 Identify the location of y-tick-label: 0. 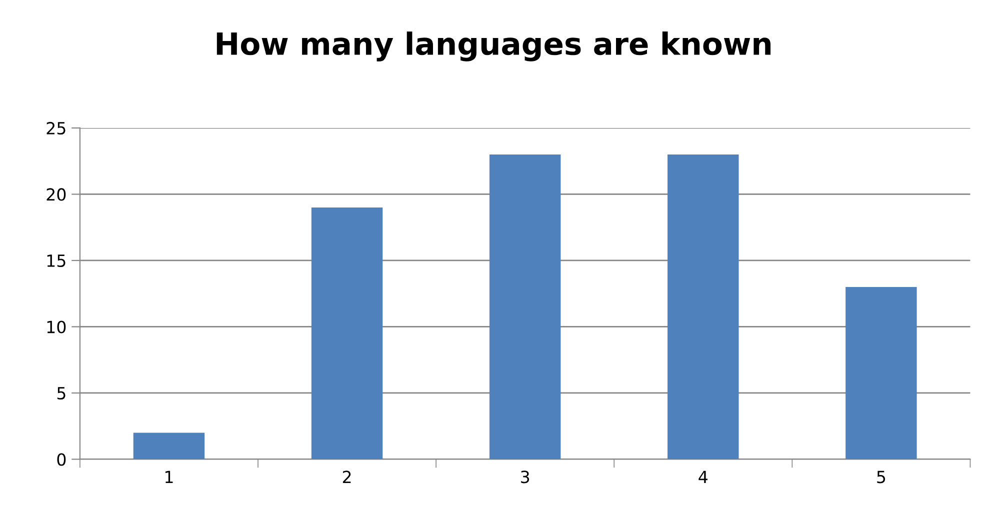
(61, 459).